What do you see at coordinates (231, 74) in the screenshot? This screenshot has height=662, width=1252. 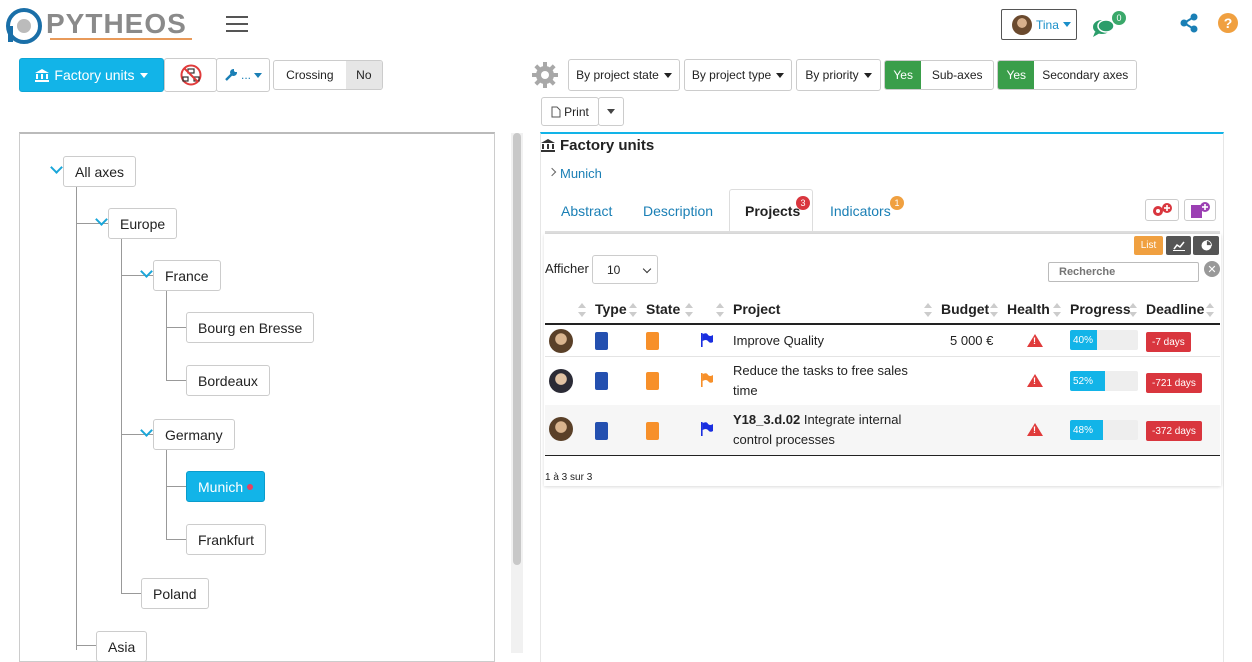 I see `wrench-icon` at bounding box center [231, 74].